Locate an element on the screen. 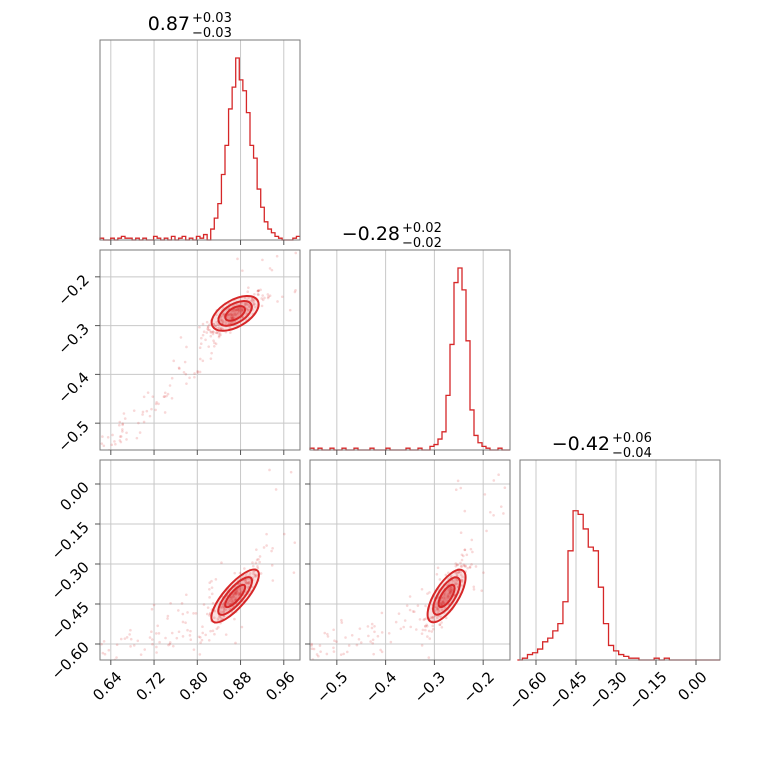 This screenshot has height=760, width=760. hist-panel-2: −0.42 +0.06−0.04 is located at coordinates (619, 548).